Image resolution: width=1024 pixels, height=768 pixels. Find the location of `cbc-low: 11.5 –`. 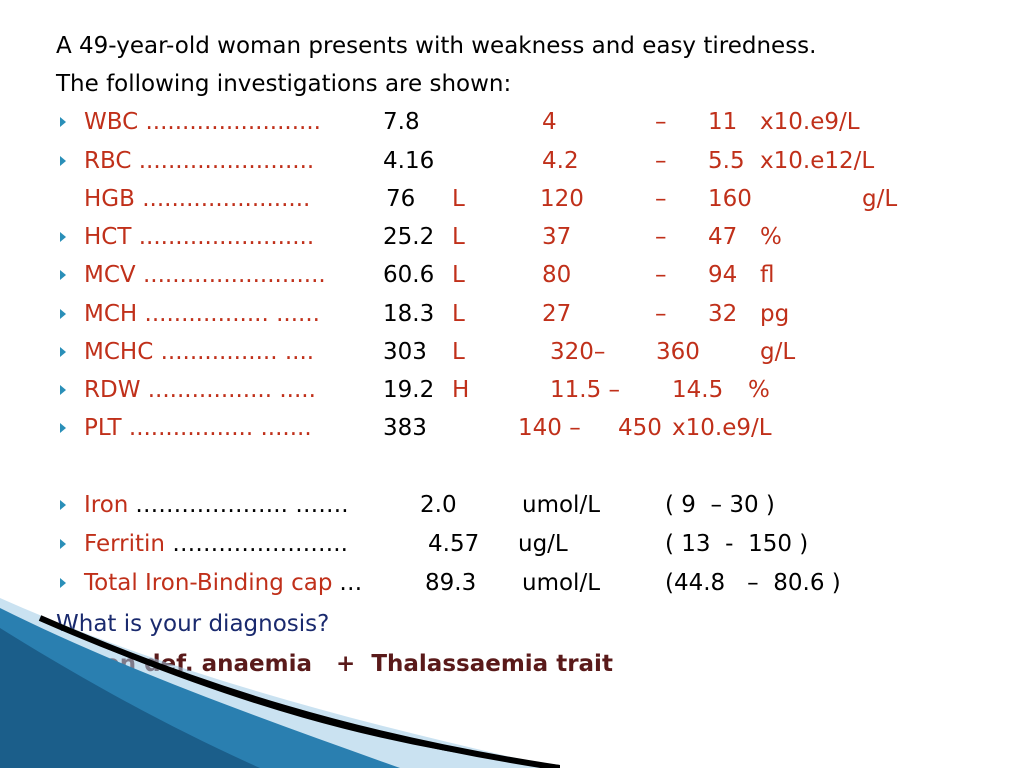

cbc-low: 11.5 – is located at coordinates (585, 390).